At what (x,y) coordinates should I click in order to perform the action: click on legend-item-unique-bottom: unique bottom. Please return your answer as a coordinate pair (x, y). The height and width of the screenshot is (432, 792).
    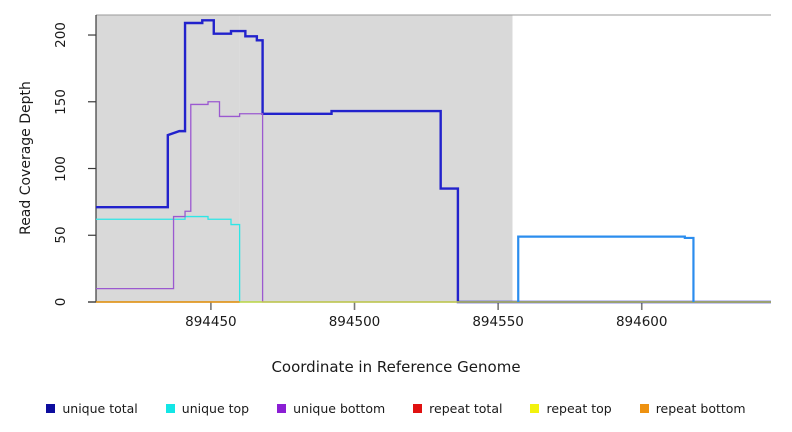
    Looking at the image, I should click on (331, 408).